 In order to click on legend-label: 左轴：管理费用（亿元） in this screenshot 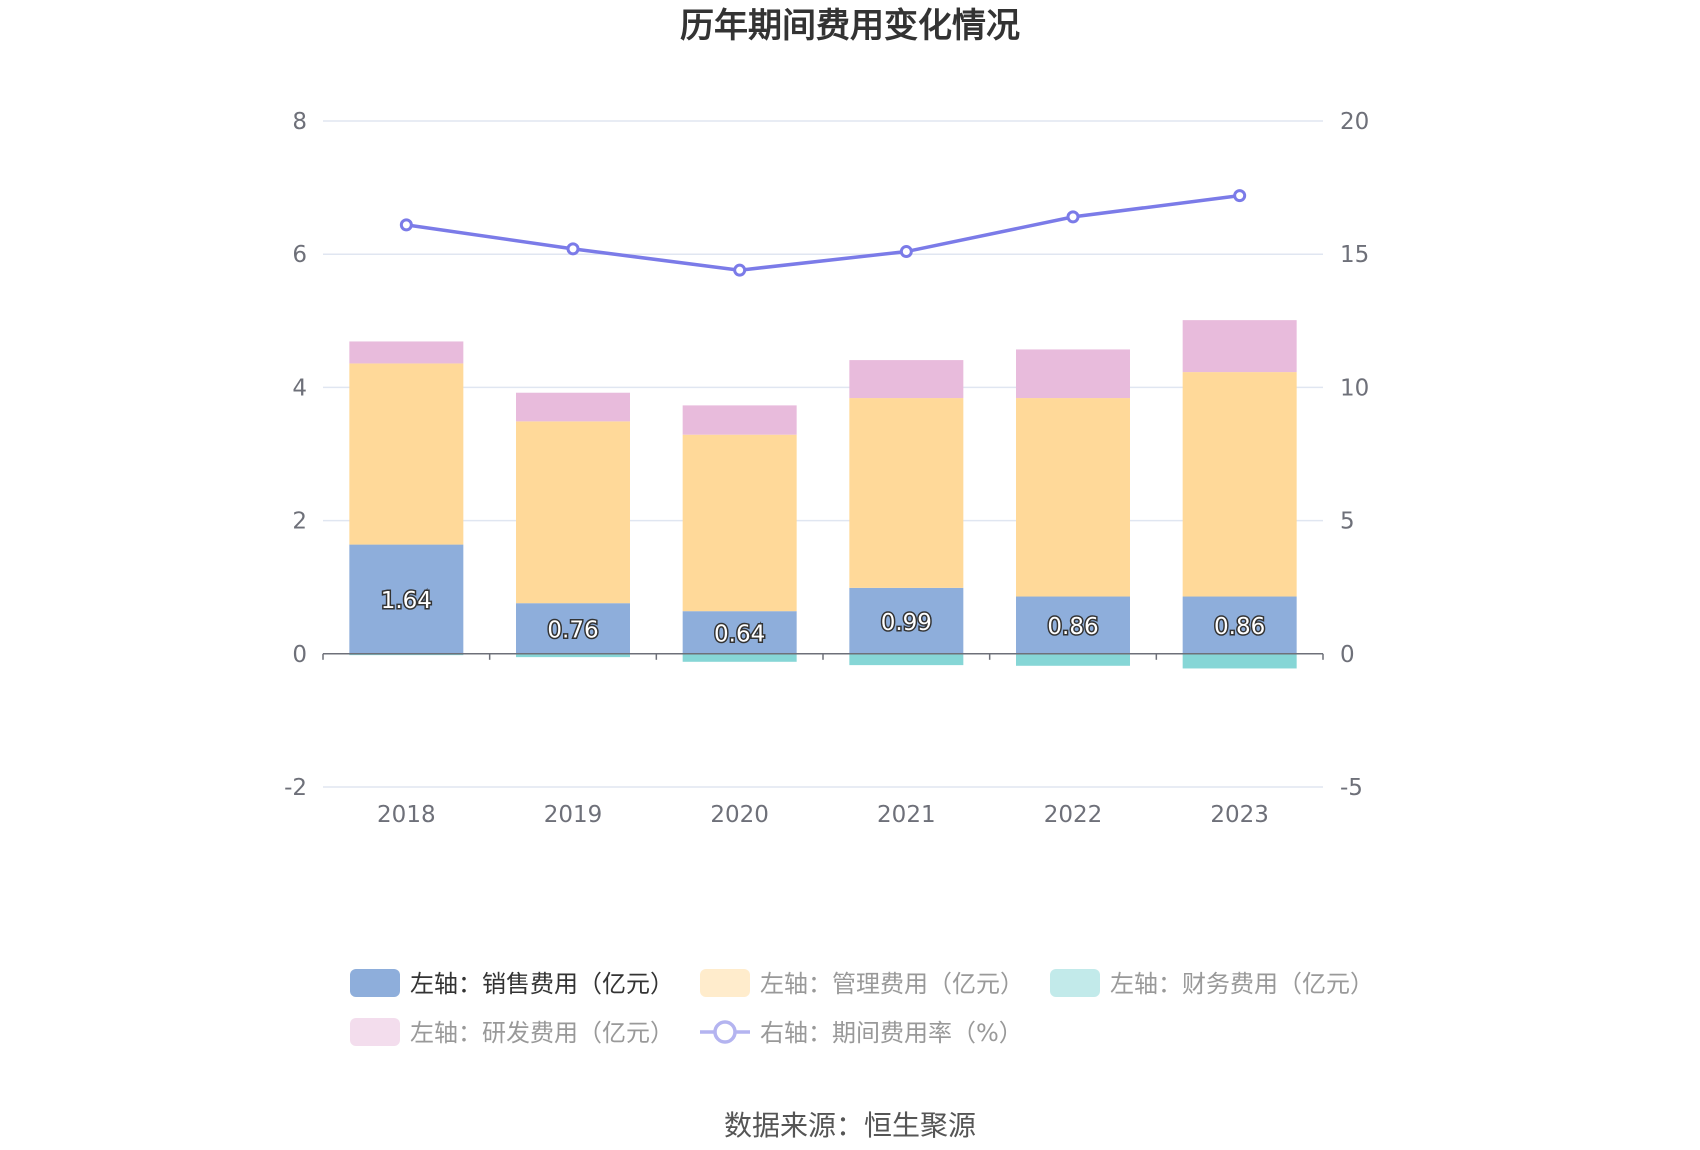, I will do `click(892, 984)`.